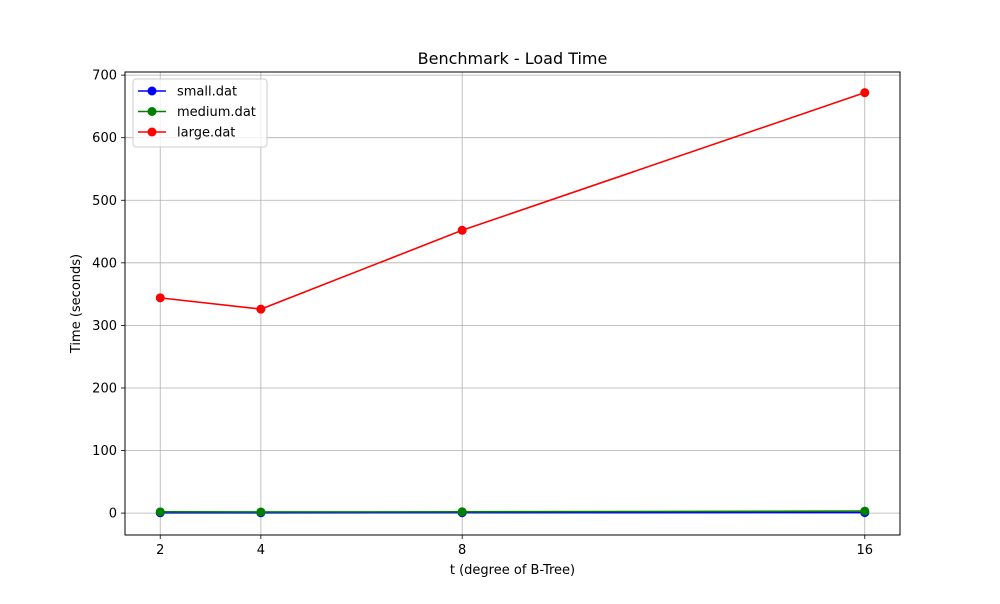 This screenshot has width=1000, height=604. I want to click on y-tick-label: 200, so click(104, 388).